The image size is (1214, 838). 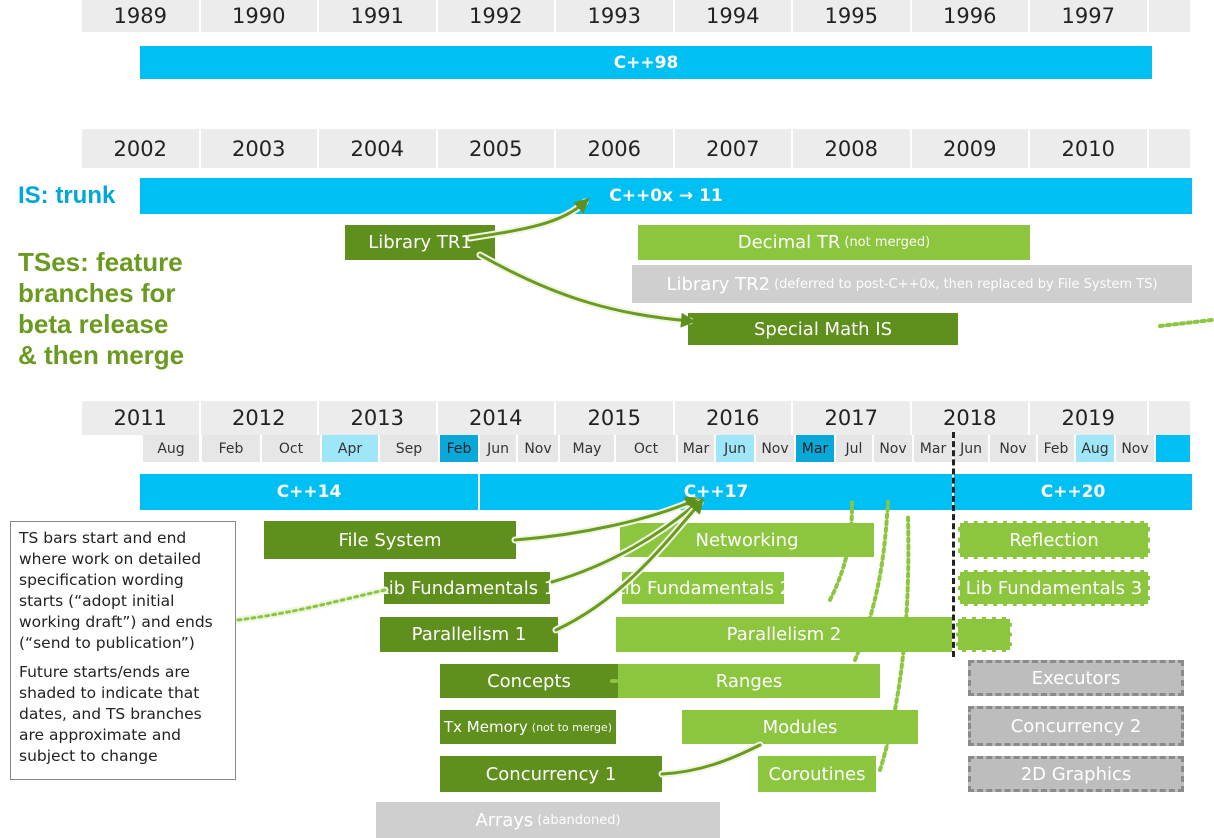 I want to click on year-cell: 2002, so click(x=141, y=148).